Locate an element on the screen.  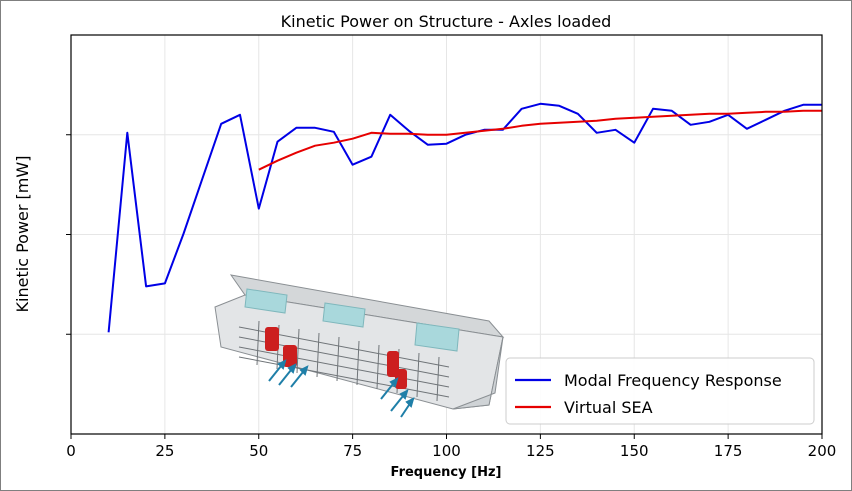
x-tick-label: 125 is located at coordinates (540, 451).